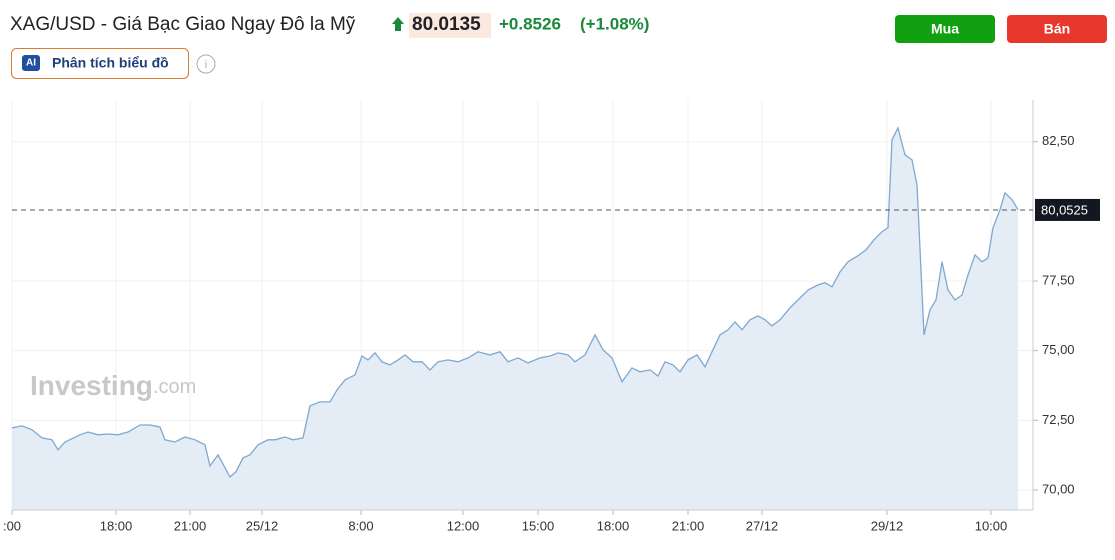 The image size is (1115, 560). I want to click on x-tick-label: 29/12, so click(887, 525).